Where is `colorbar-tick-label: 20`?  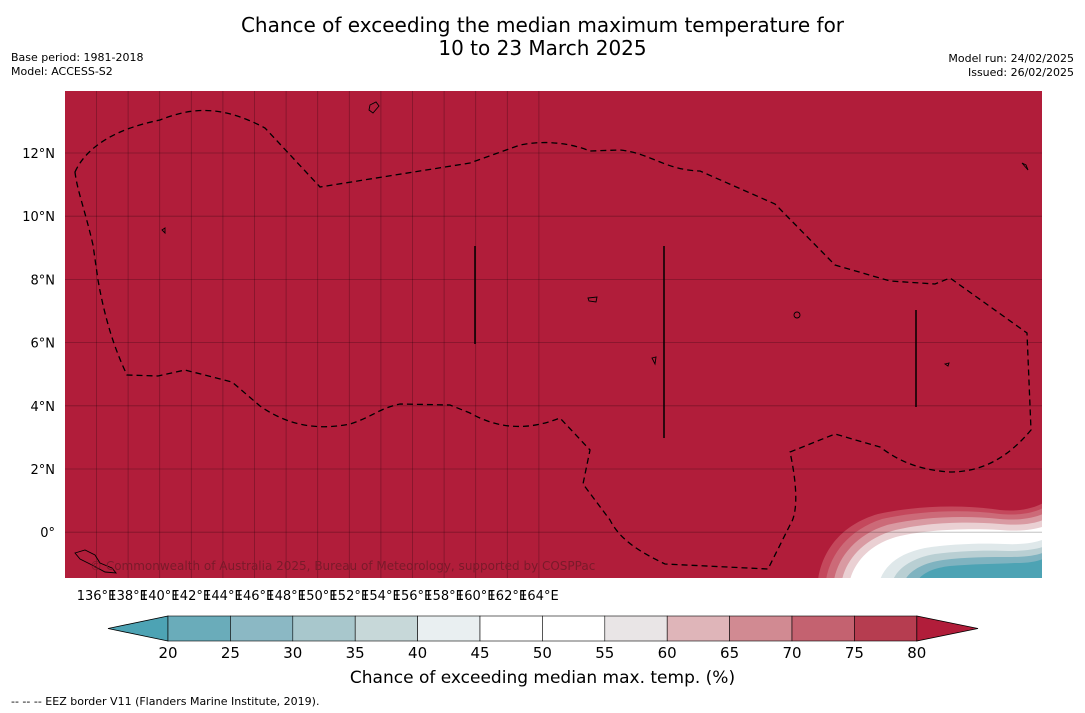
colorbar-tick-label: 20 is located at coordinates (167, 653).